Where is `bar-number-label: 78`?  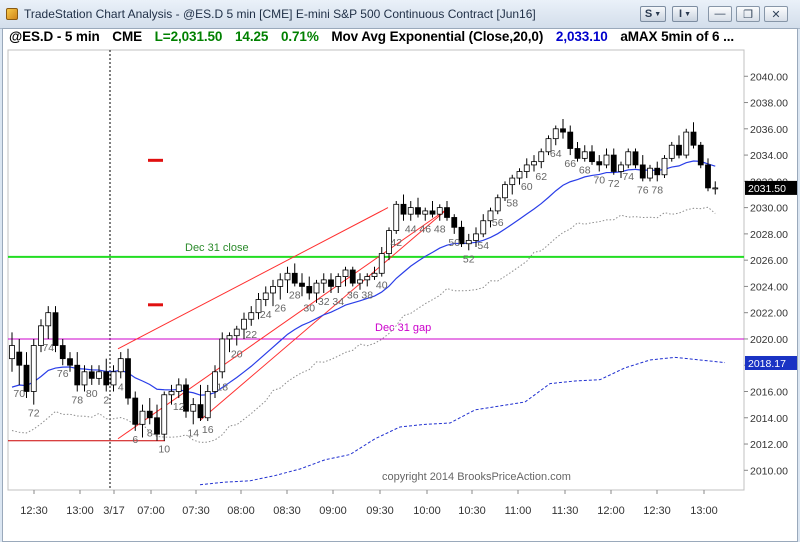 bar-number-label: 78 is located at coordinates (657, 190).